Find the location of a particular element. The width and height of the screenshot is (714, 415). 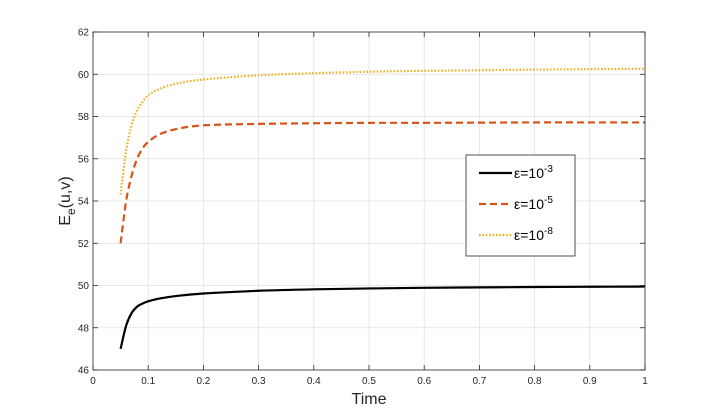

x-tick-label: 1 is located at coordinates (645, 381).